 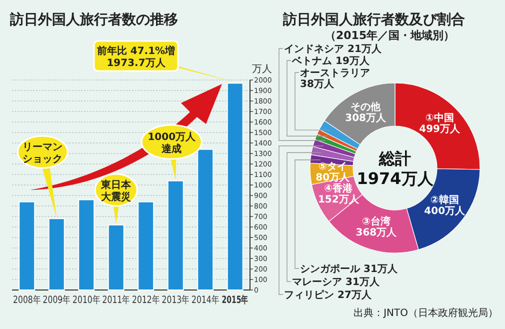 I want to click on slice-label: インドネシア 21万人, so click(x=333, y=49).